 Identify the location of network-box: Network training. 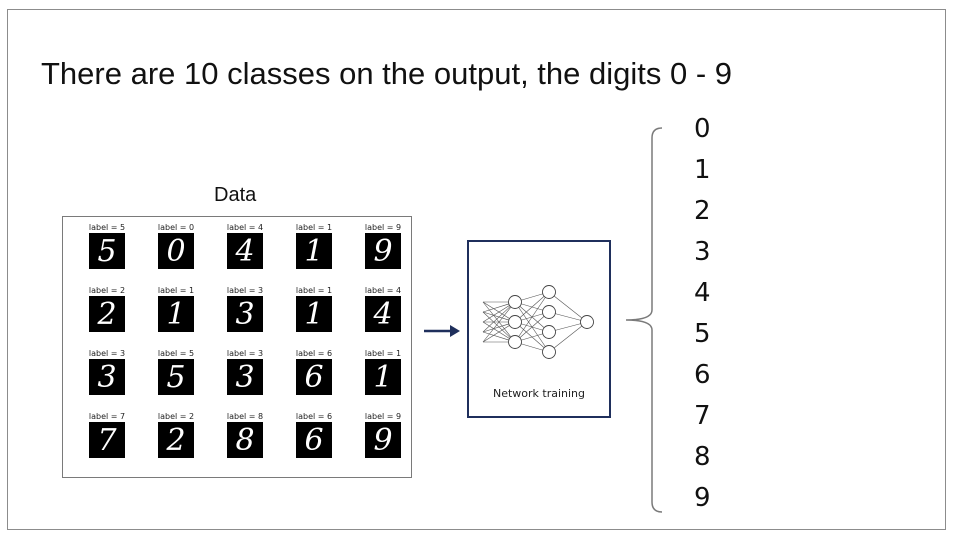
(539, 329).